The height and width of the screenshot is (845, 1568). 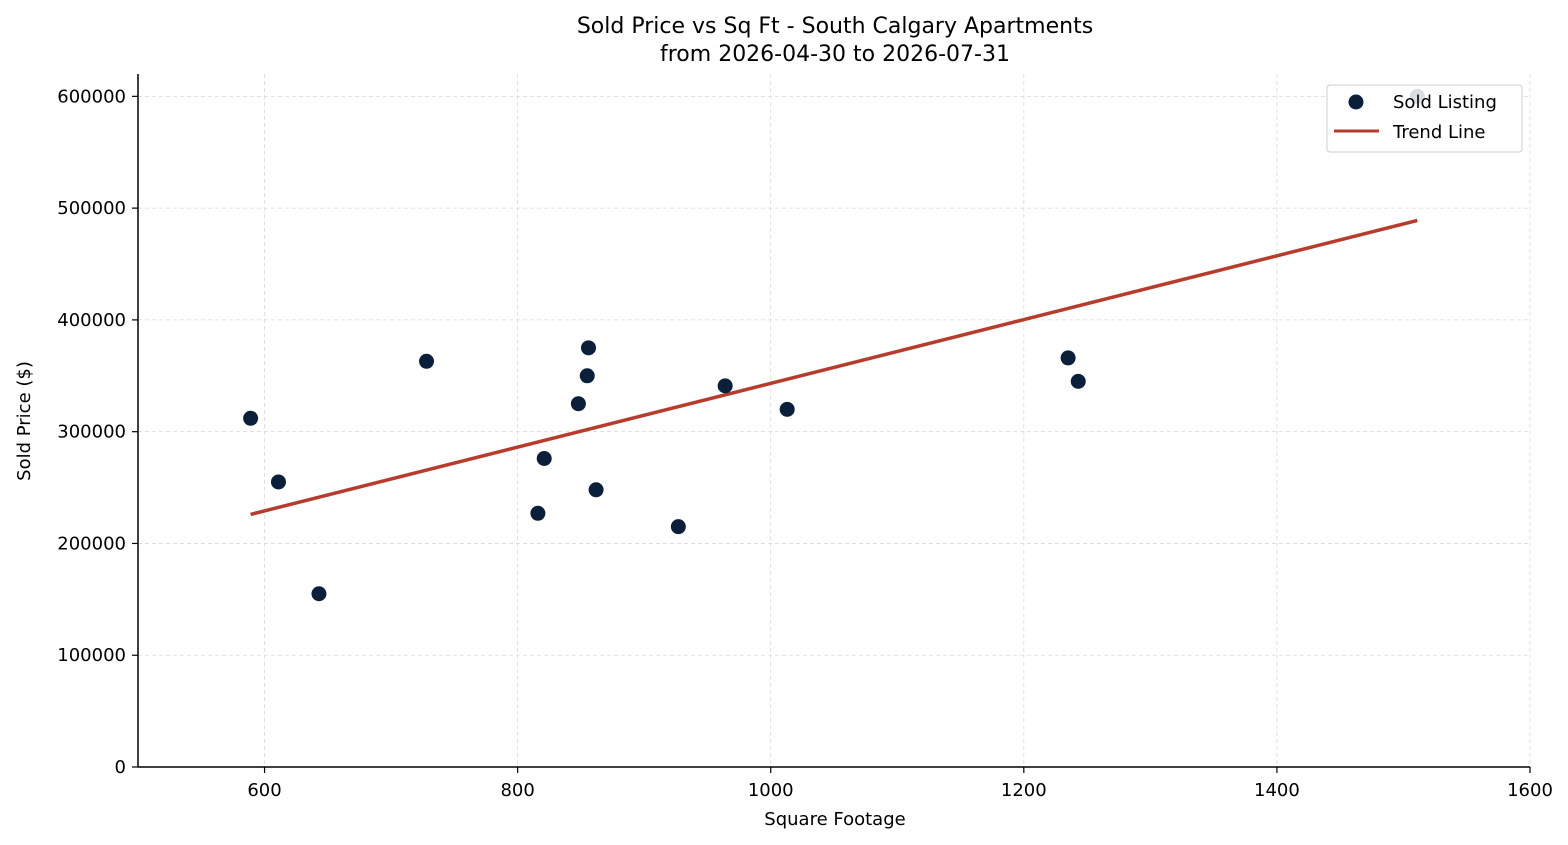 I want to click on legend-label-trend-line: Trend Line, so click(x=1439, y=132).